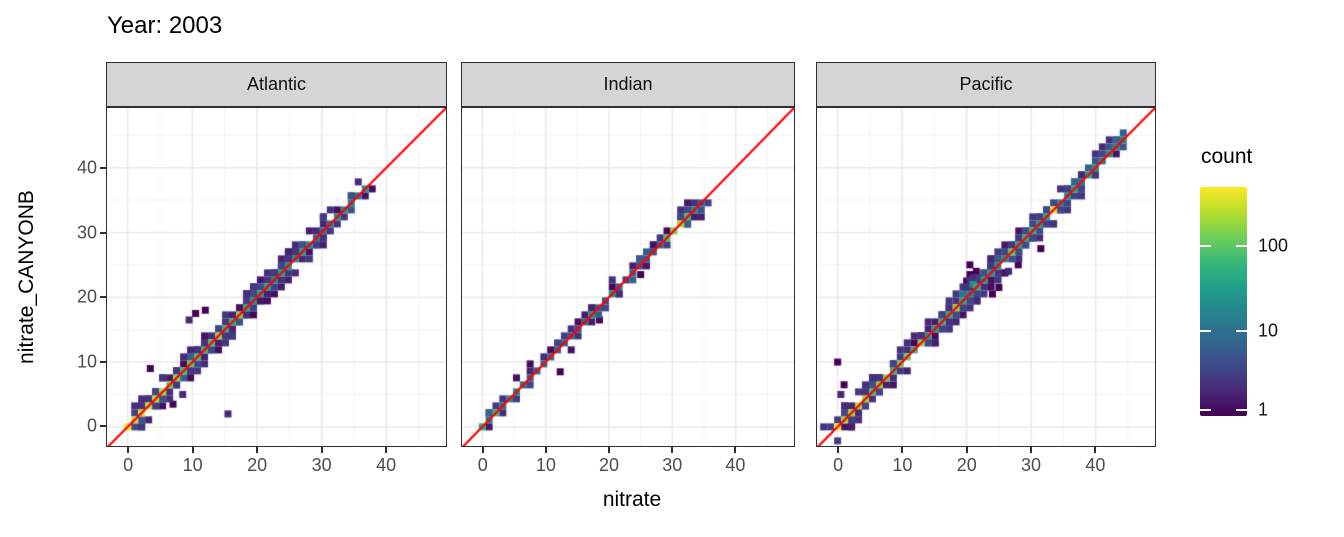 The width and height of the screenshot is (1344, 537). Describe the element at coordinates (1268, 330) in the screenshot. I see `legend-tick-label: 10` at that location.